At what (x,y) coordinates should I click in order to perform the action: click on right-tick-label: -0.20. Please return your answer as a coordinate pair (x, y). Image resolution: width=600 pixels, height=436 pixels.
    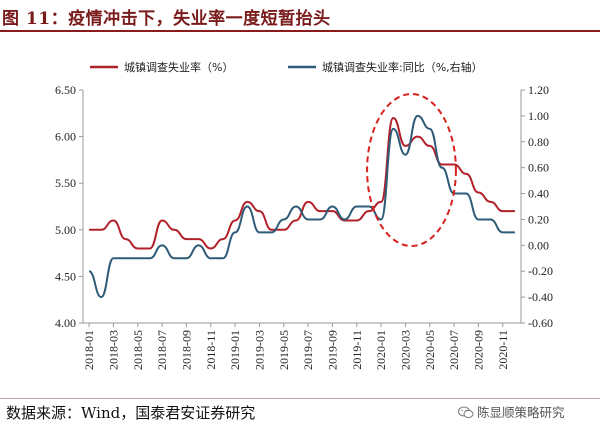
    Looking at the image, I should click on (540, 271).